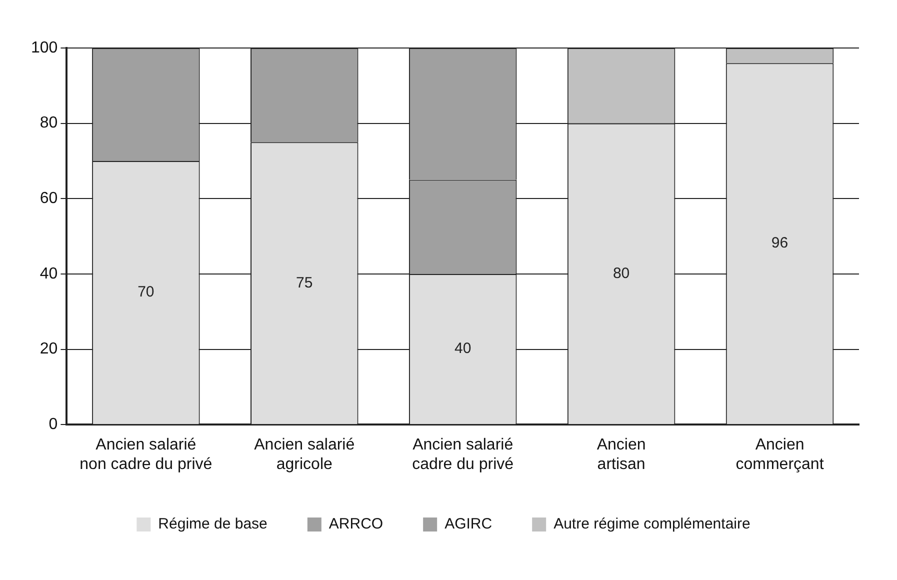 This screenshot has height=580, width=897. I want to click on legend-label: ARRCO, so click(356, 524).